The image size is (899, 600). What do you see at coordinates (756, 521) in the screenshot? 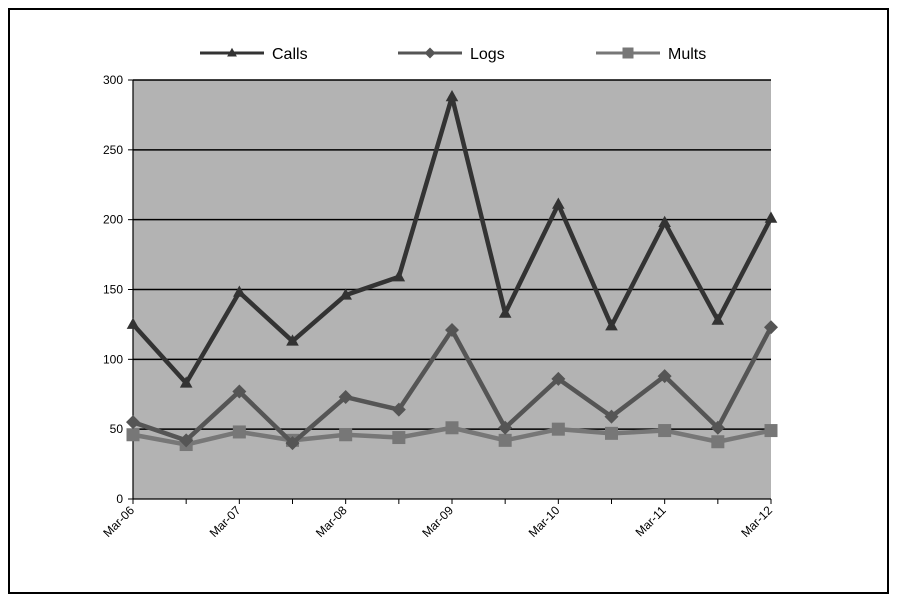
I see `x-tick-label: Mar-12` at bounding box center [756, 521].